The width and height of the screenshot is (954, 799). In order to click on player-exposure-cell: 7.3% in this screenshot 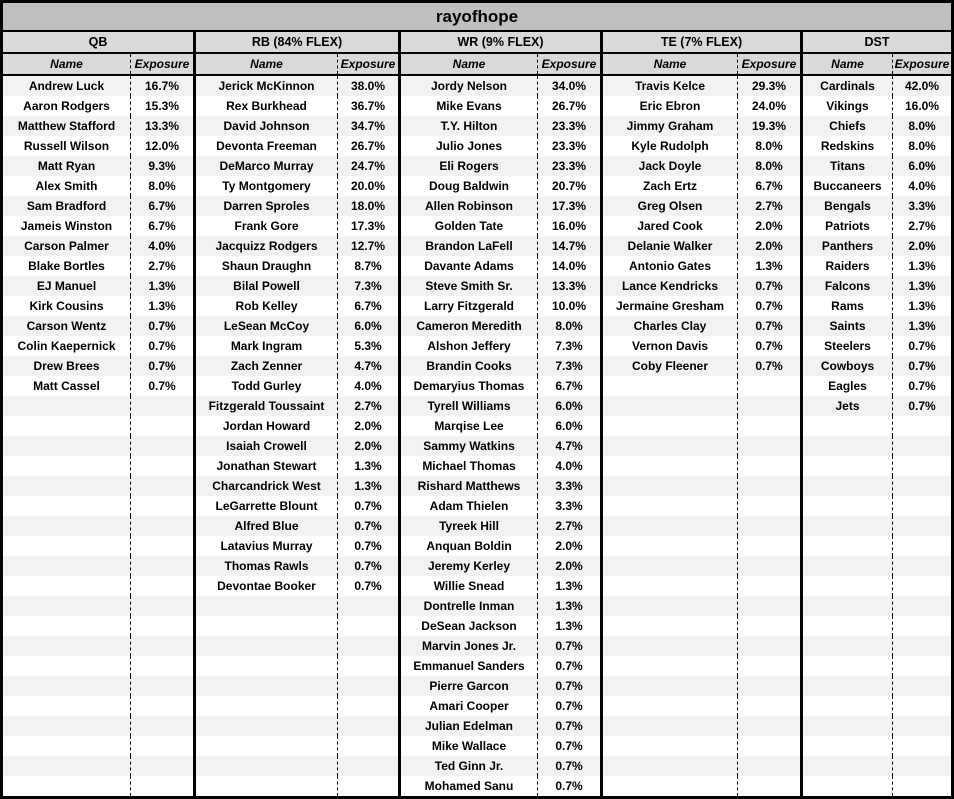, I will do `click(568, 346)`.